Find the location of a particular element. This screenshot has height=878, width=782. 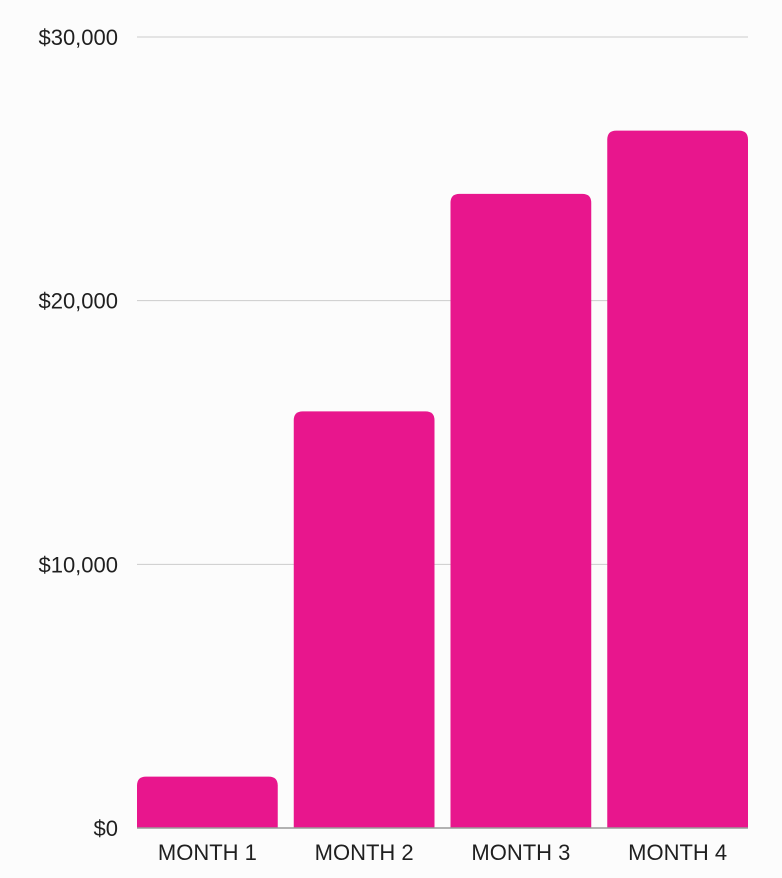

x-tick-label: MONTH 4 is located at coordinates (677, 852).